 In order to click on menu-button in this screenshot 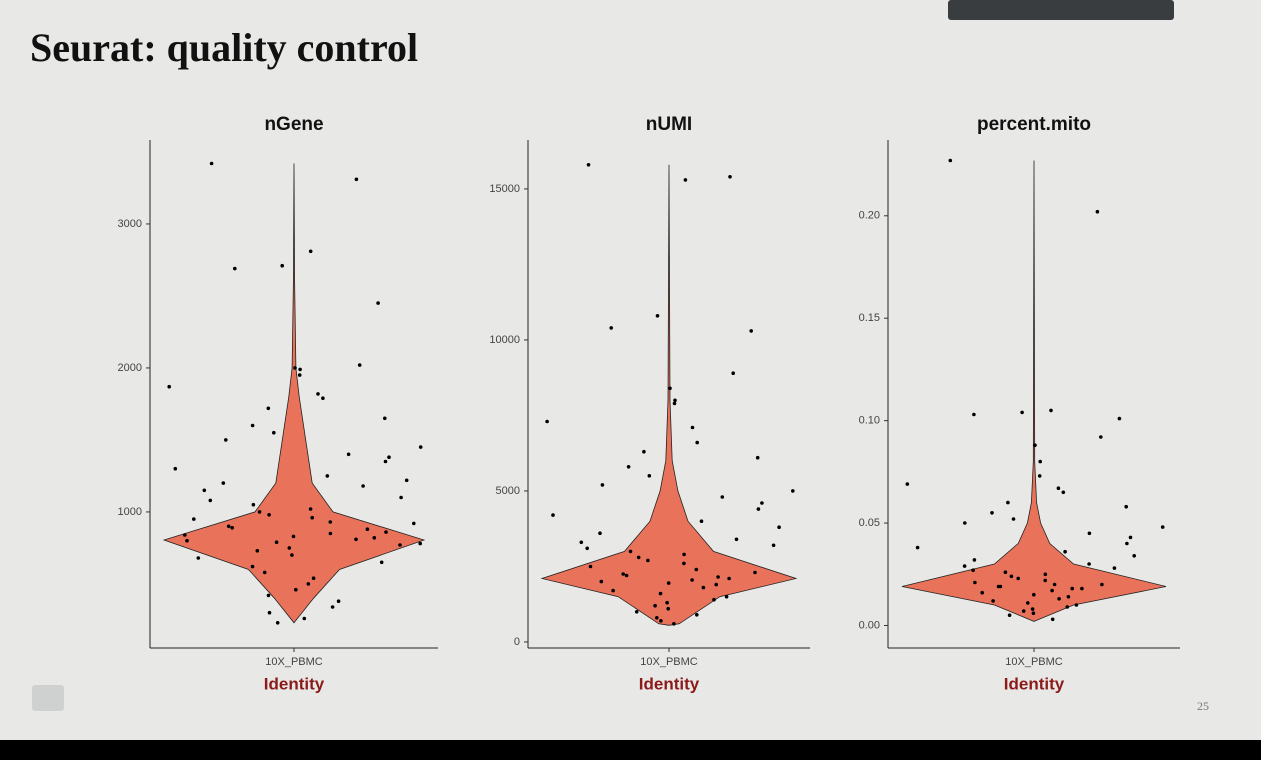, I will do `click(48, 698)`.